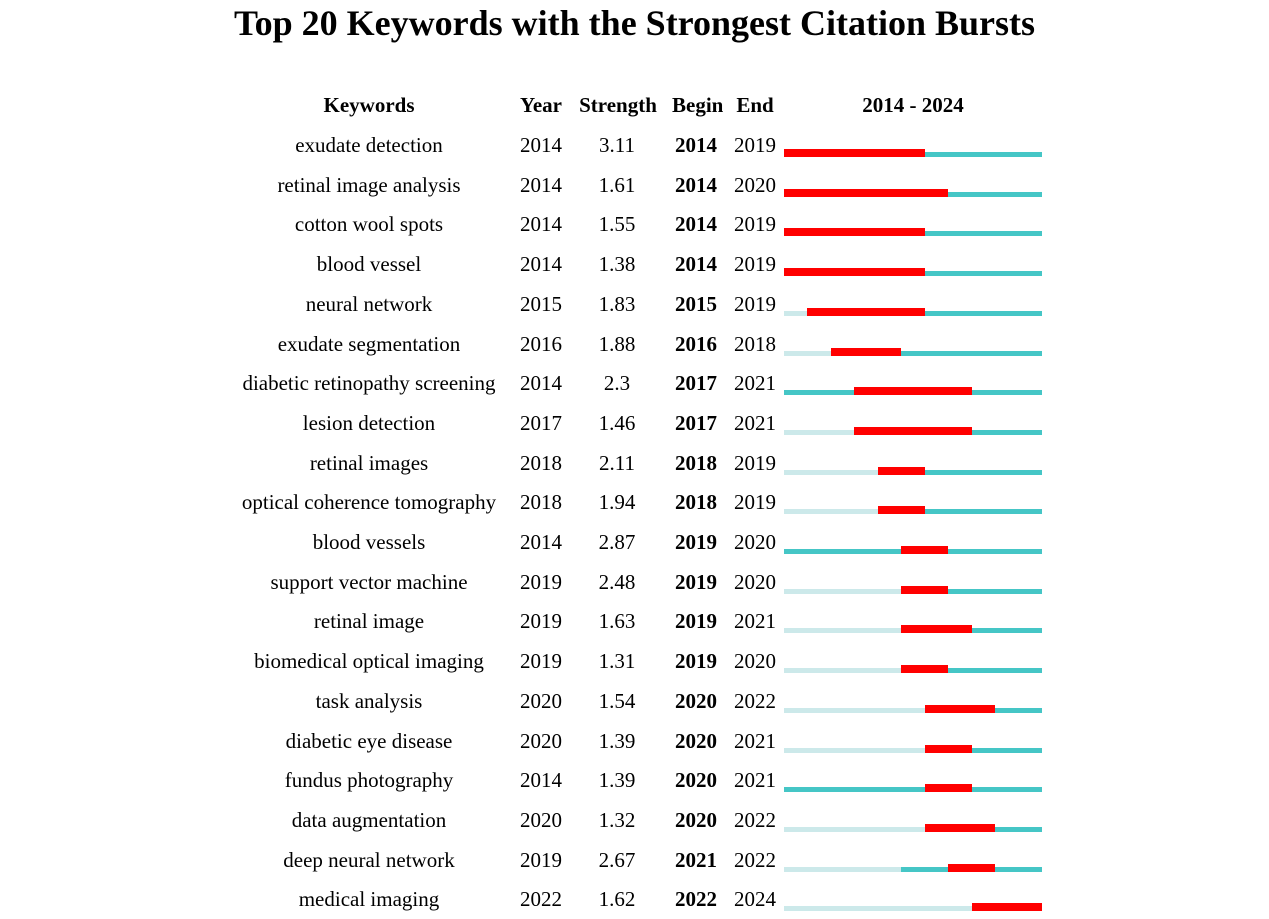 This screenshot has width=1269, height=919. What do you see at coordinates (369, 859) in the screenshot?
I see `cell-keyword: deep neural network` at bounding box center [369, 859].